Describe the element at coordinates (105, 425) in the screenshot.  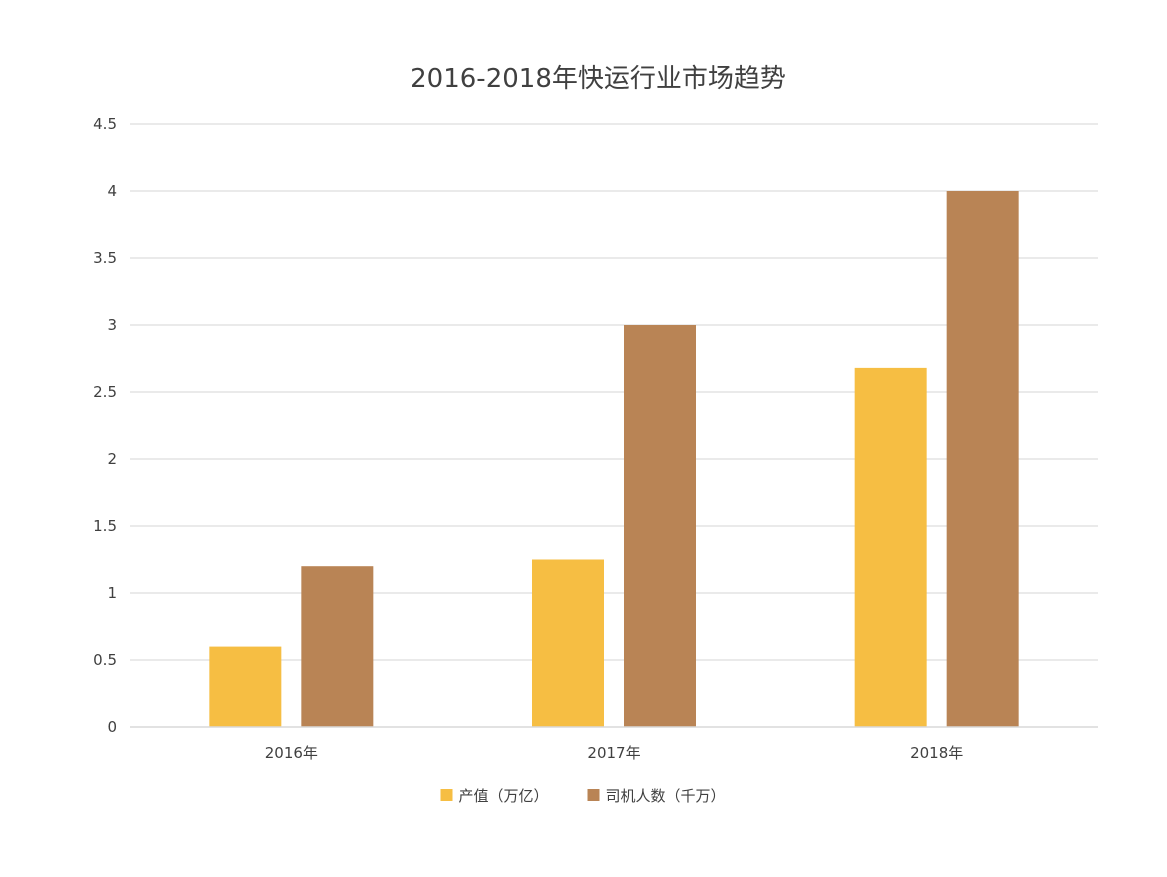
I see `y-axis-ticks: 0 0.5 1 1.5 2 2.5 3 3.5 4 4.5` at that location.